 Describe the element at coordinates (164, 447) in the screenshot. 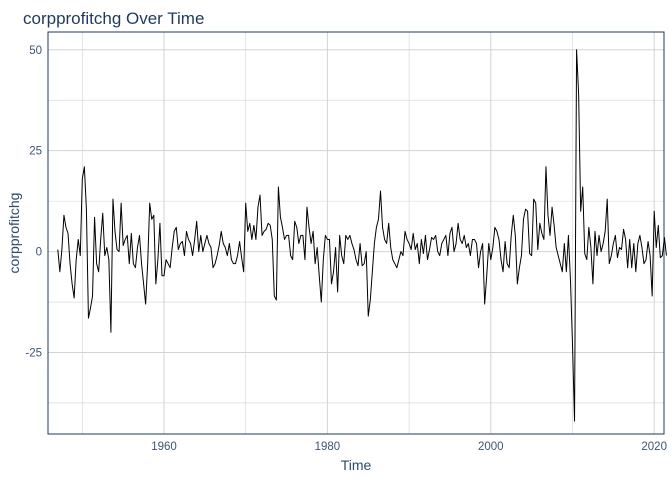

I see `x-tick-label: 1960` at that location.